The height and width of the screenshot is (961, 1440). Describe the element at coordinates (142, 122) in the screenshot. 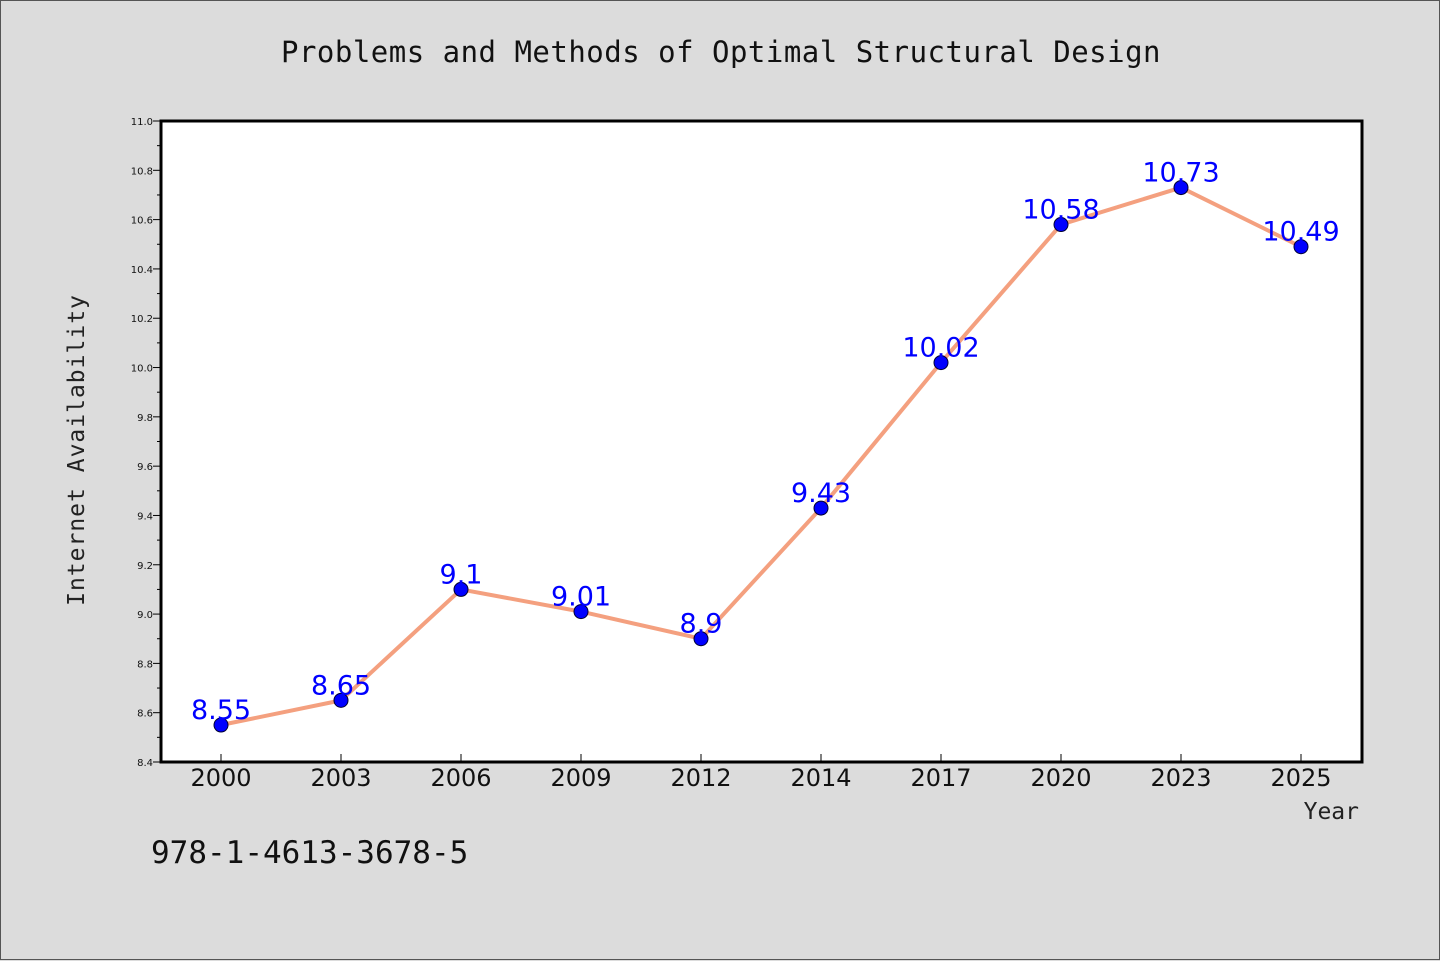

I see `y-tick-label: 11.0` at that location.